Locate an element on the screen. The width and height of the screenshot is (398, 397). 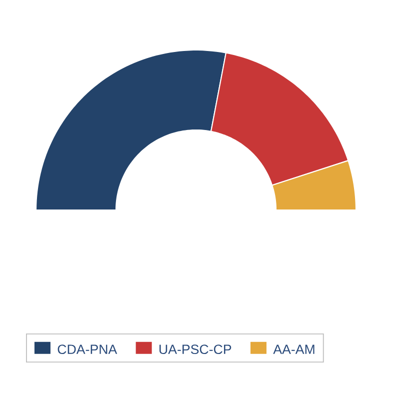
legend-label: UA-PSC-CP is located at coordinates (196, 349).